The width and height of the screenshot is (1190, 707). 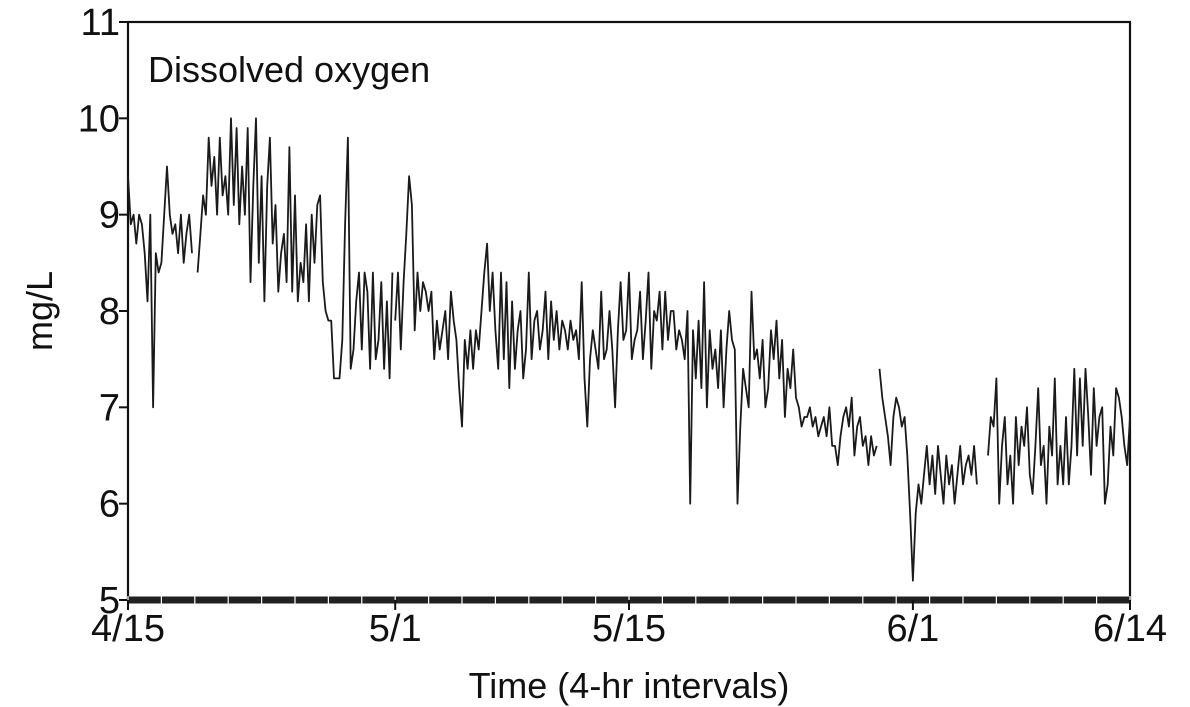 What do you see at coordinates (395, 629) in the screenshot?
I see `x-tick-label-1: 5/1` at bounding box center [395, 629].